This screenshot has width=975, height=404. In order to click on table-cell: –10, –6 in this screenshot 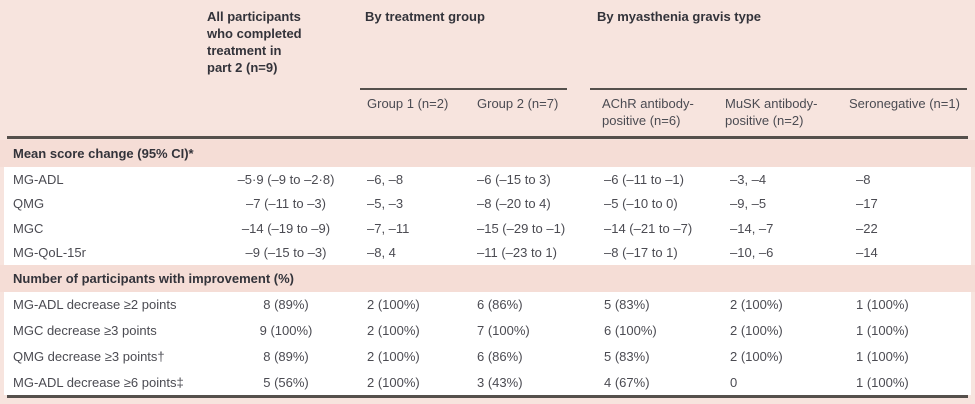, I will do `click(752, 253)`.